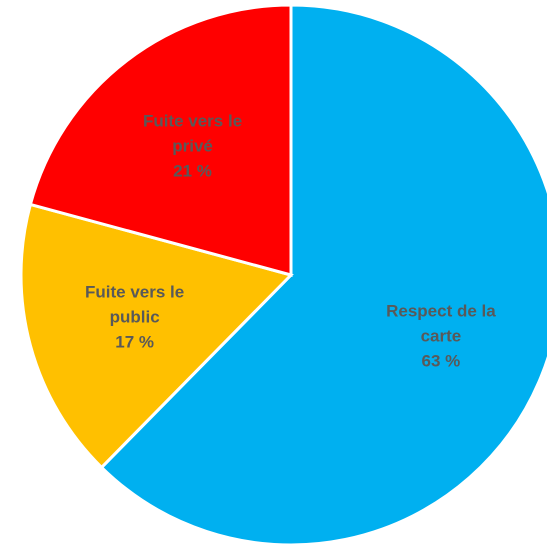 This screenshot has height=546, width=547. I want to click on value-label: 17 %, so click(134, 342).